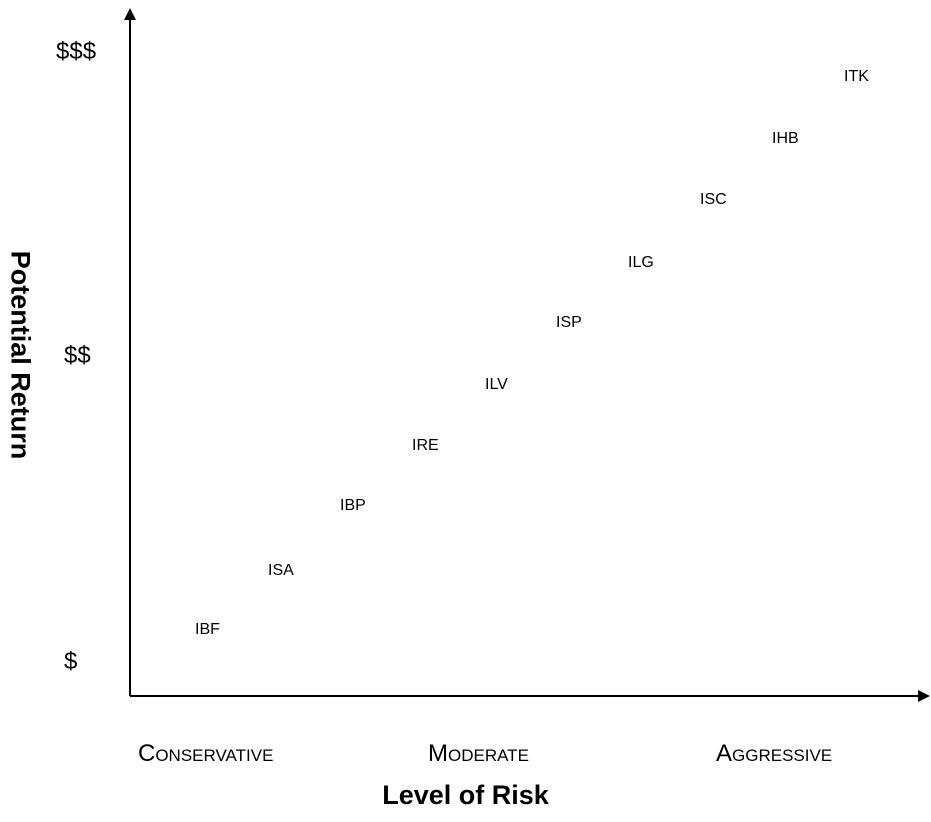  I want to click on x-category-conservative: Conservative, so click(206, 753).